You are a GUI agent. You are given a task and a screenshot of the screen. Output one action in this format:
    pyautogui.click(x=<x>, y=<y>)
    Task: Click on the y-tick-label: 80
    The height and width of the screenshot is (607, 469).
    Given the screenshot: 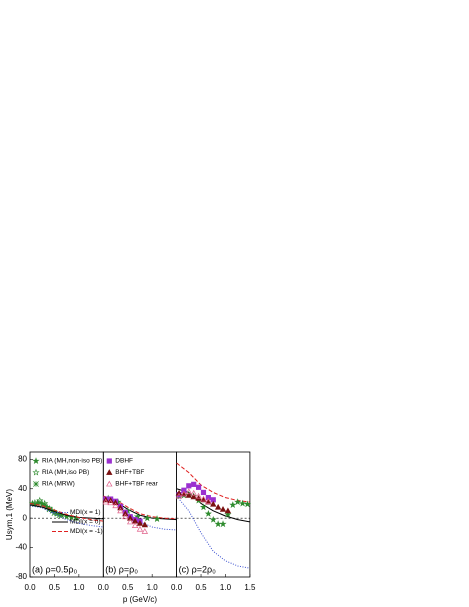 What is the action you would take?
    pyautogui.click(x=22, y=458)
    